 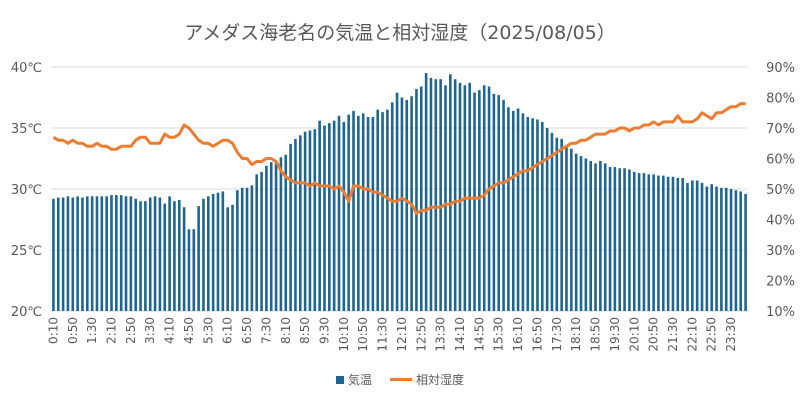 What do you see at coordinates (557, 334) in the screenshot?
I see `x-tick-label: 17:30` at bounding box center [557, 334].